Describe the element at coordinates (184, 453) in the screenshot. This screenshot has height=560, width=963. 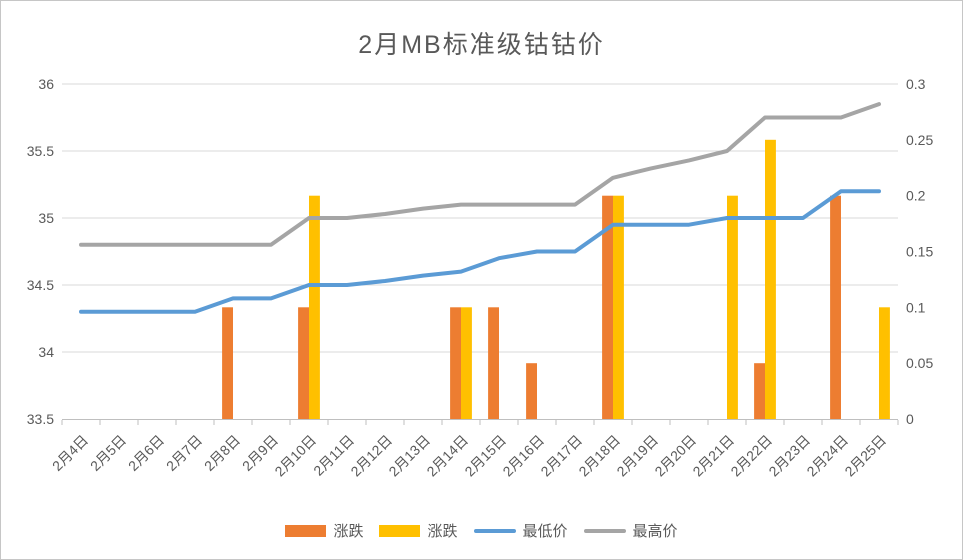
I see `x-axis-category-label: 2月7日` at that location.